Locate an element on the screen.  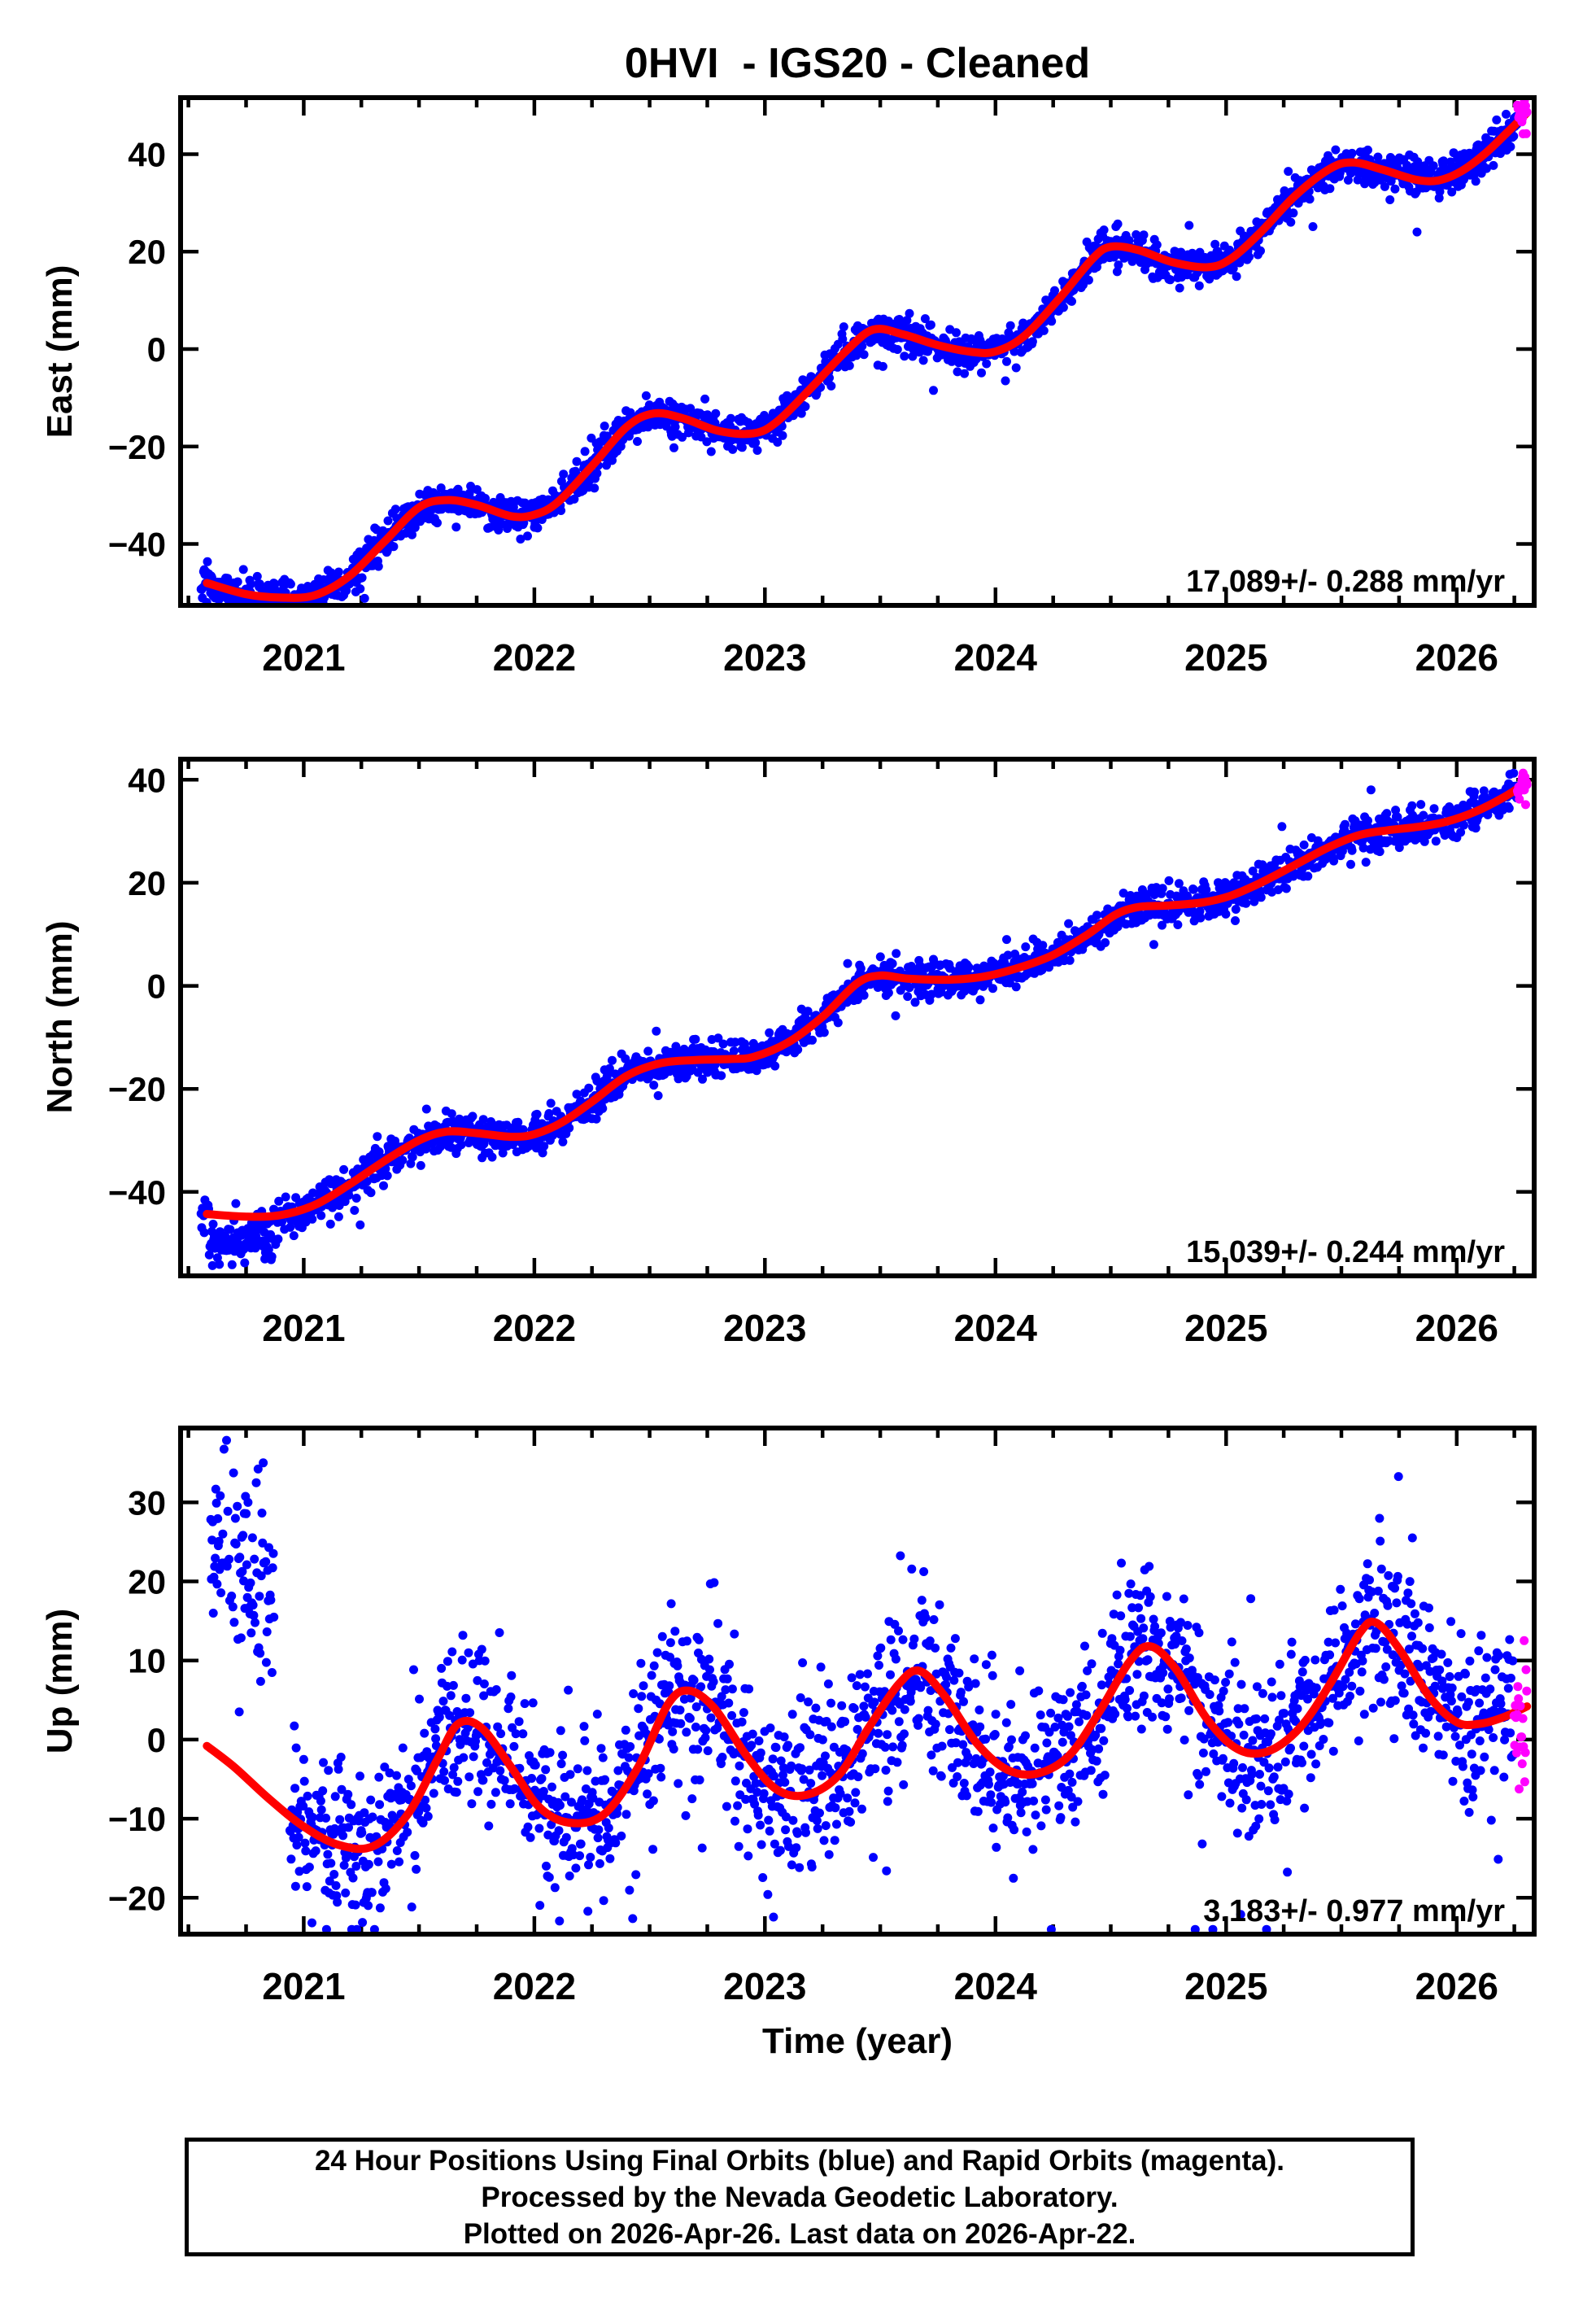
up-rapid-orbit-points is located at coordinates (1520, 1715).